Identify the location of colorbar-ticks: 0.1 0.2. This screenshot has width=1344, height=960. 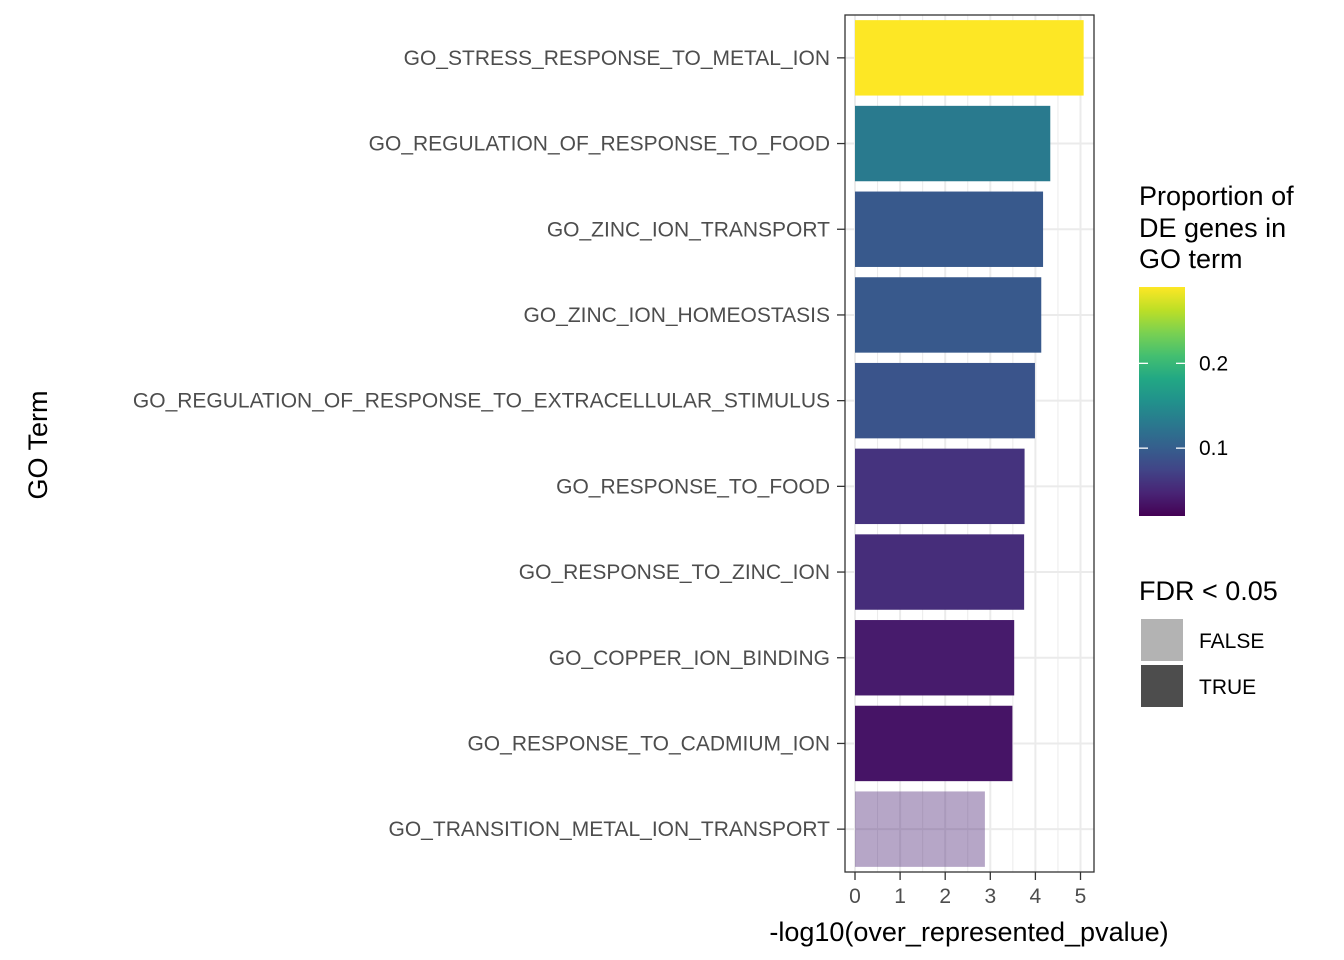
(1183, 406).